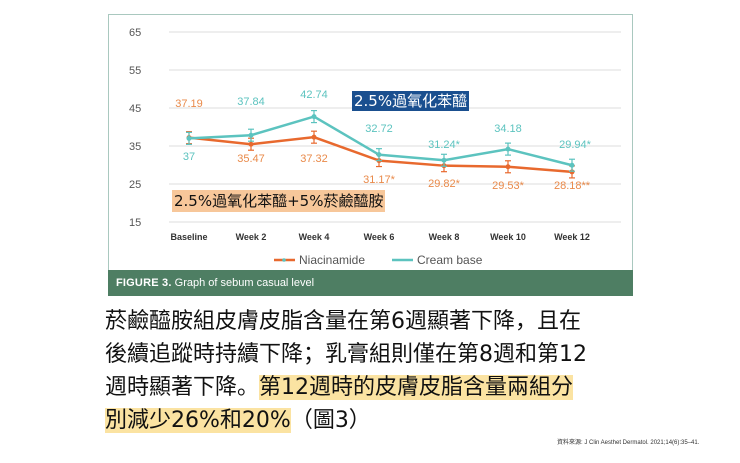  Describe the element at coordinates (385, 420) in the screenshot. I see `summary-line-4: 別減少26%和20%（圖3）` at that location.